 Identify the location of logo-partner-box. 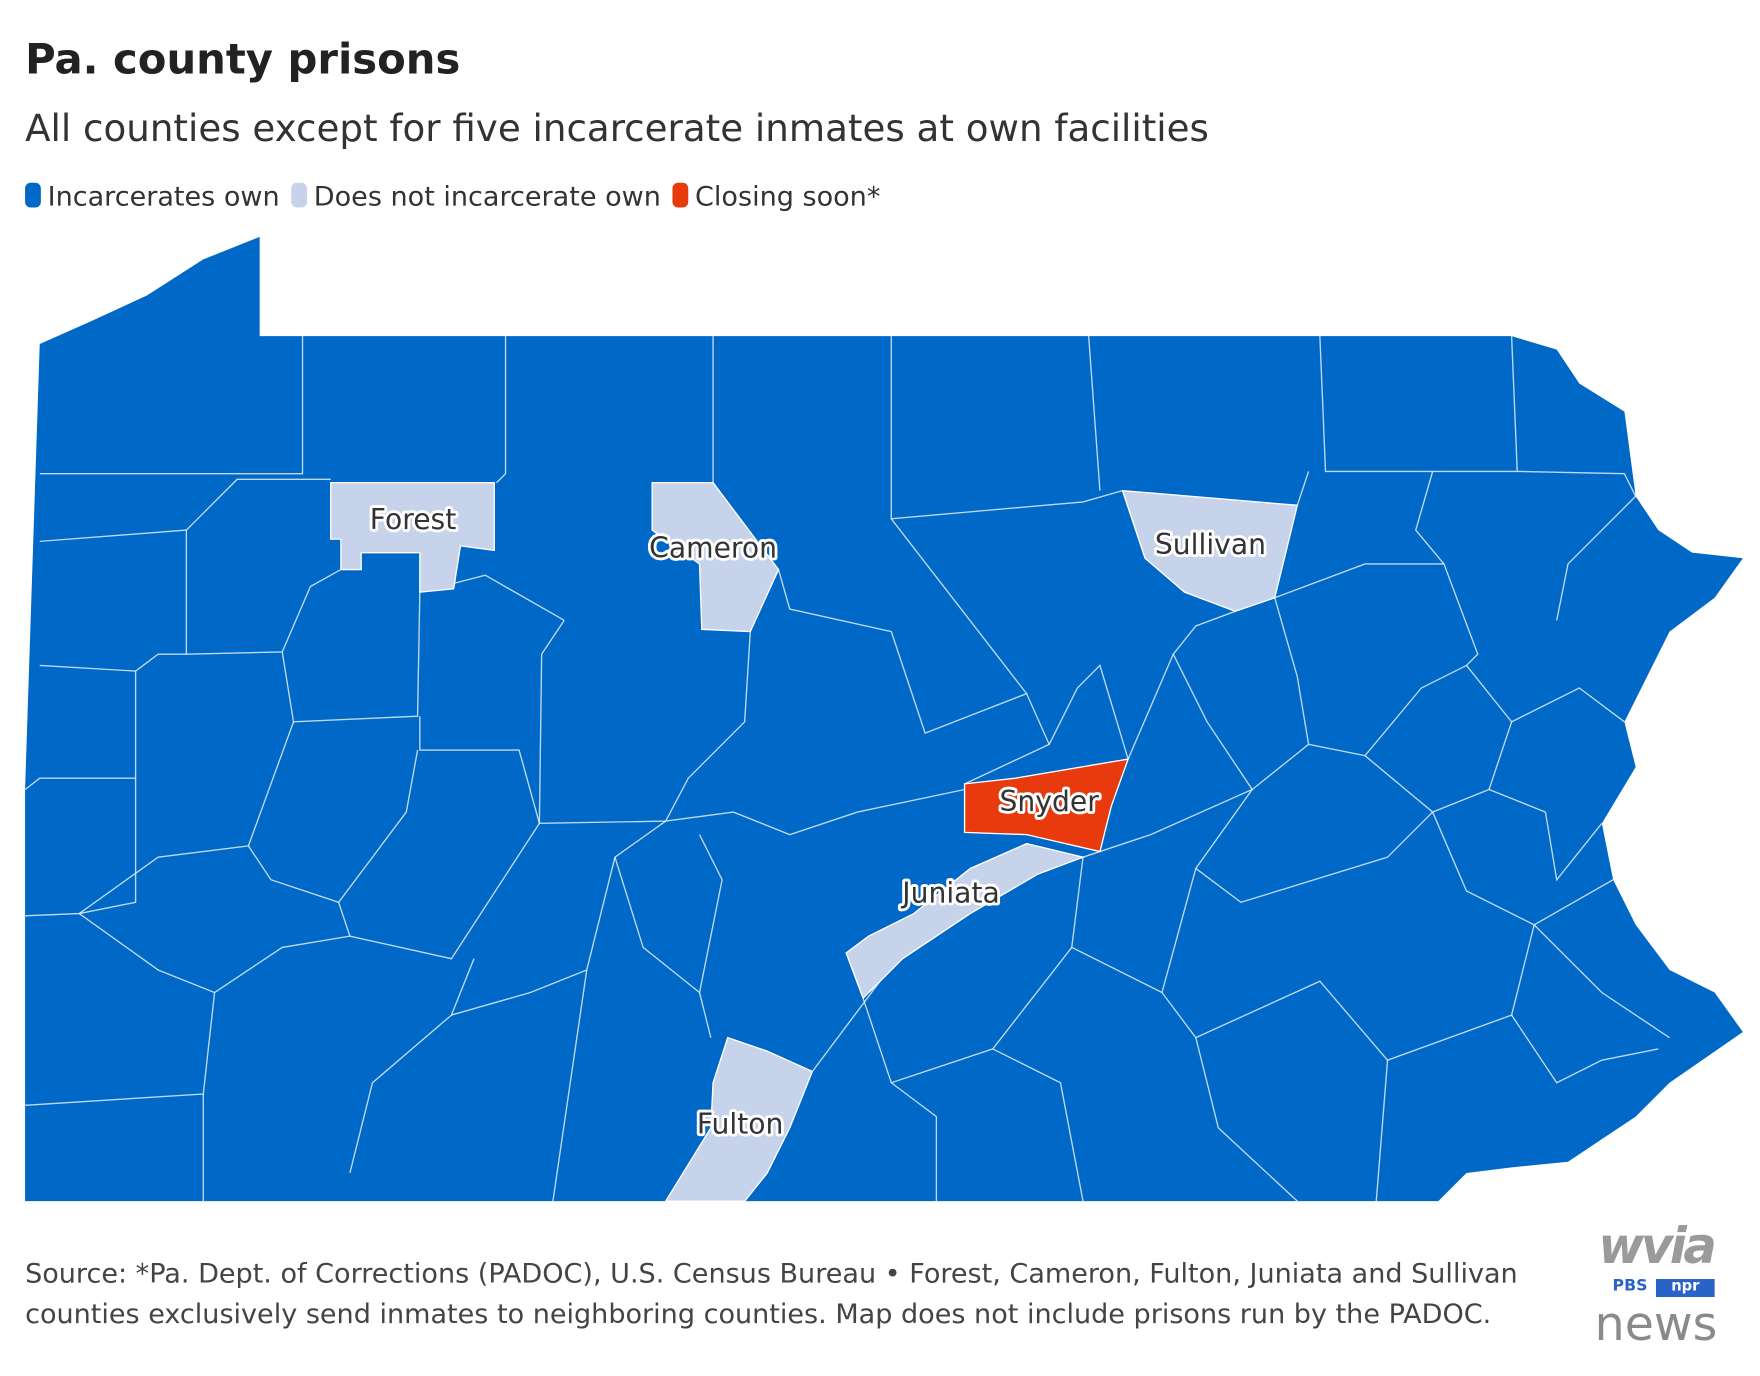
(1685, 1288).